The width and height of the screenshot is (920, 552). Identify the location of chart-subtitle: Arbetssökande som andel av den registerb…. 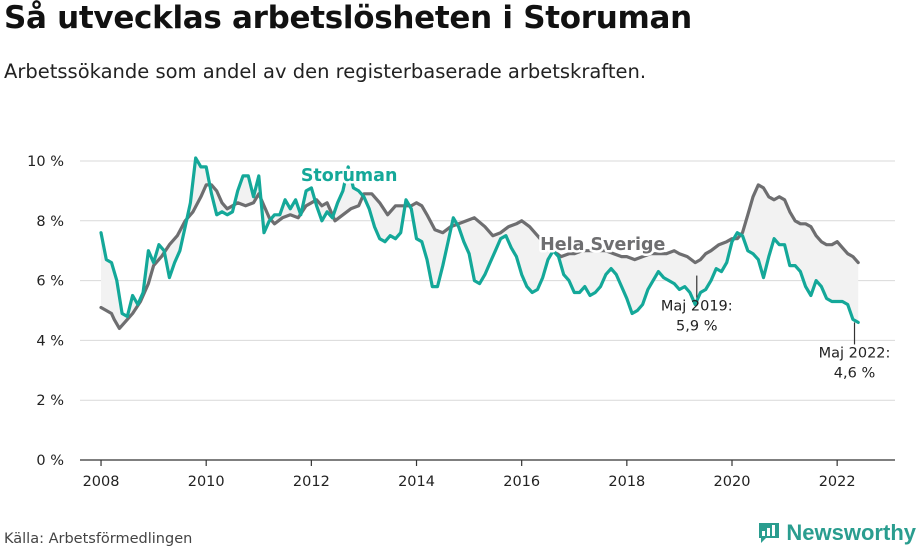
(325, 71).